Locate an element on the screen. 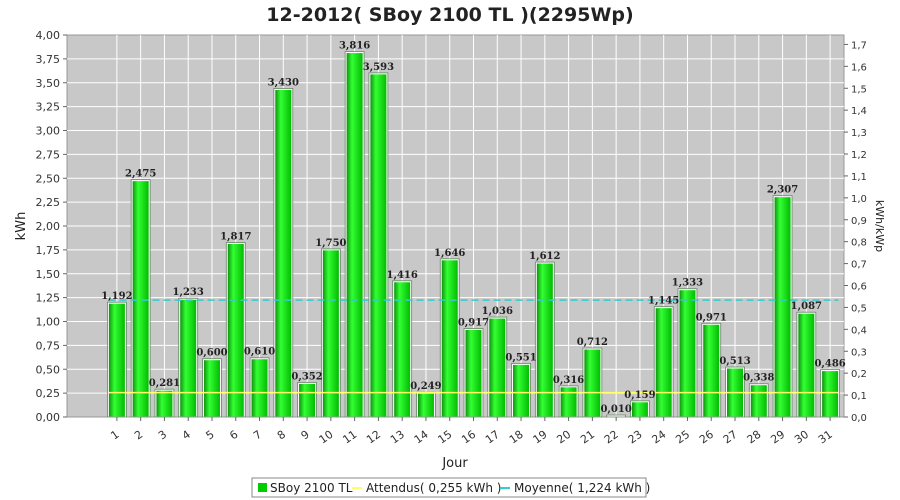 This screenshot has height=500, width=900. bar-value-label: 0,600 is located at coordinates (211, 353).